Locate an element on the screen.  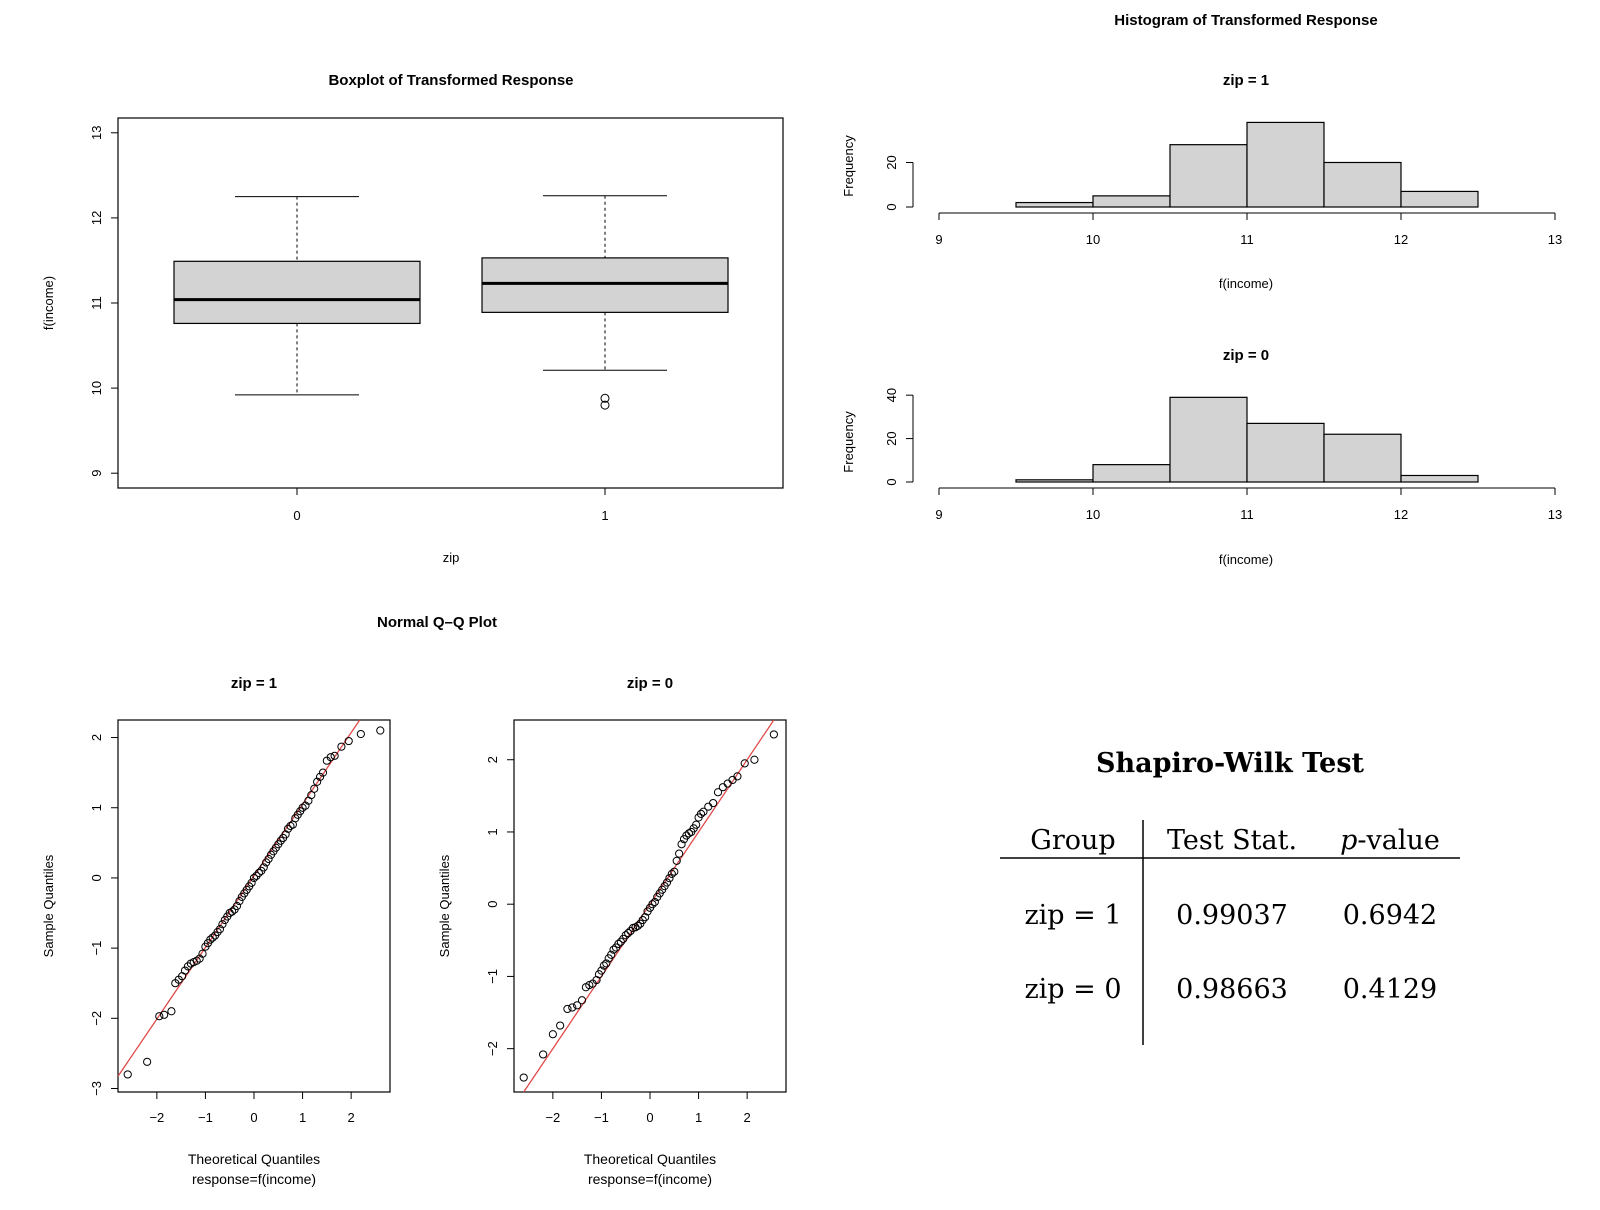
boxplot-title: Boxplot of Transformed Response is located at coordinates (450, 80).